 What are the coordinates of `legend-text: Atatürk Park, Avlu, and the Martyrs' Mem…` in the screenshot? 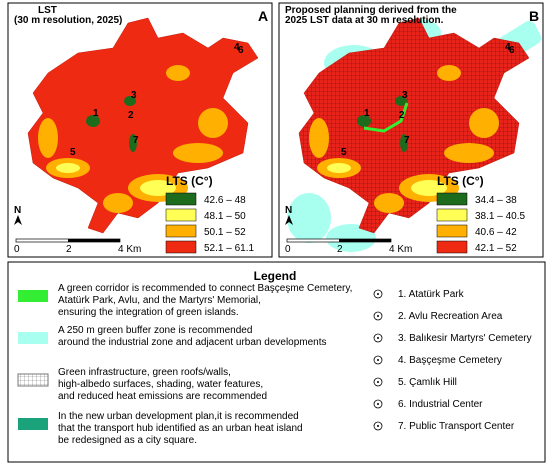 It's located at (159, 300).